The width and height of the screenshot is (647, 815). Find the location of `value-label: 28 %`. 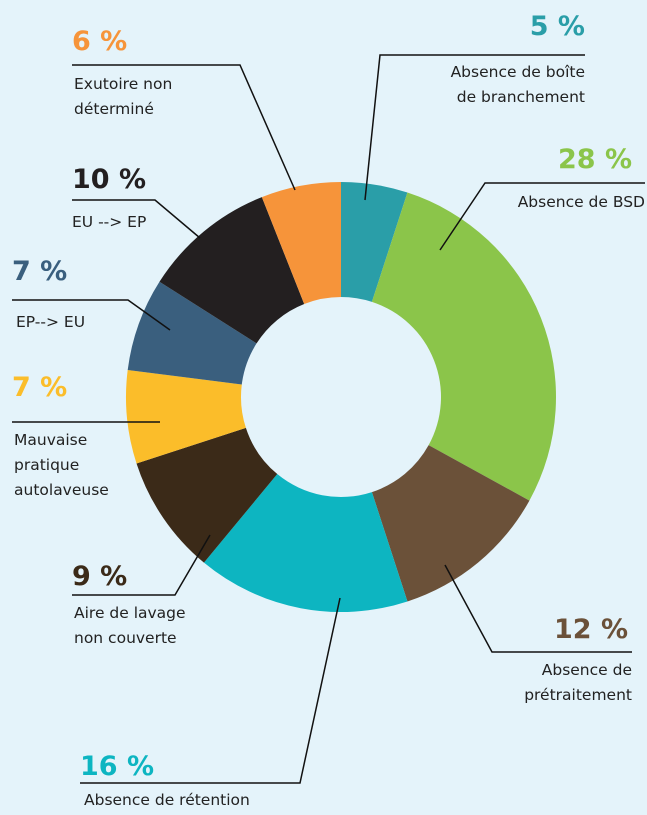

value-label: 28 % is located at coordinates (594, 159).